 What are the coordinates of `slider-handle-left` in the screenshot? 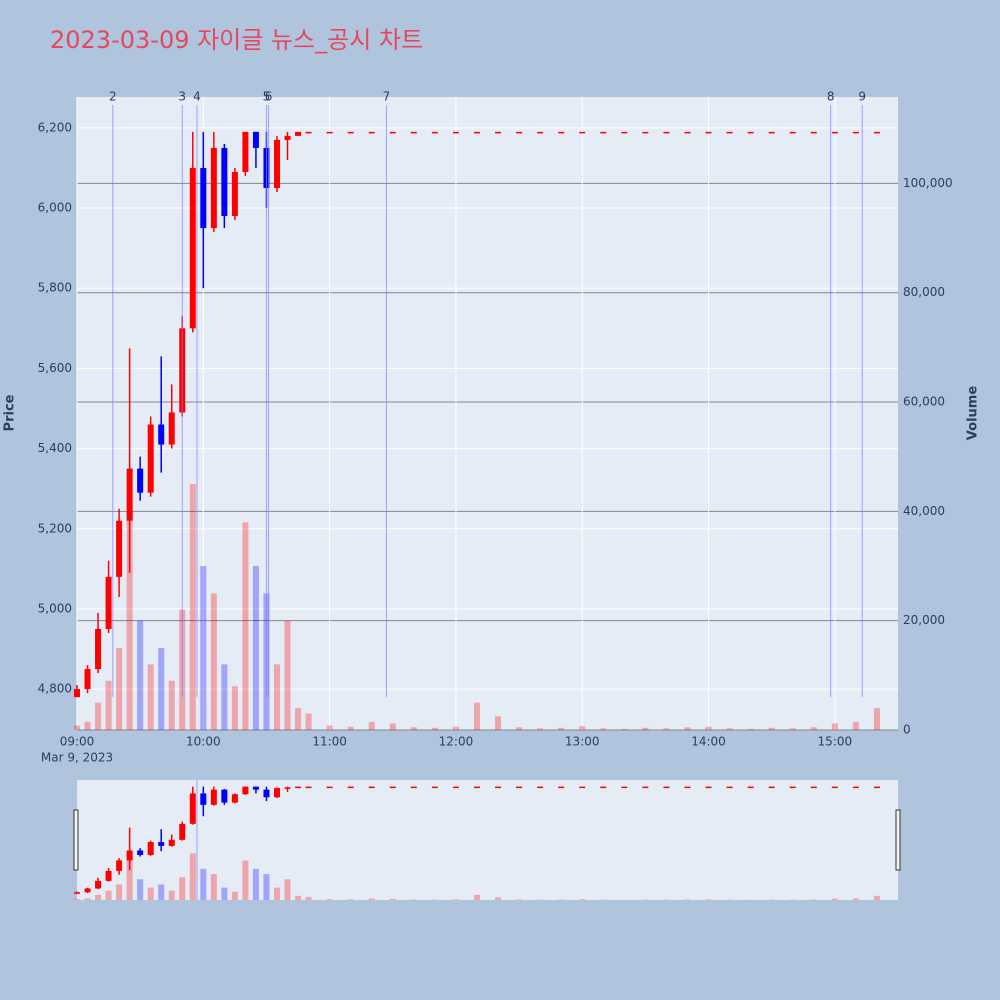 It's located at (76, 840).